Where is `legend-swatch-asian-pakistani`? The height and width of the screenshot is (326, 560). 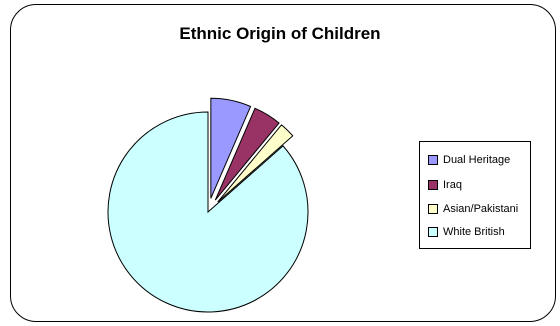
legend-swatch-asian-pakistani is located at coordinates (433, 209).